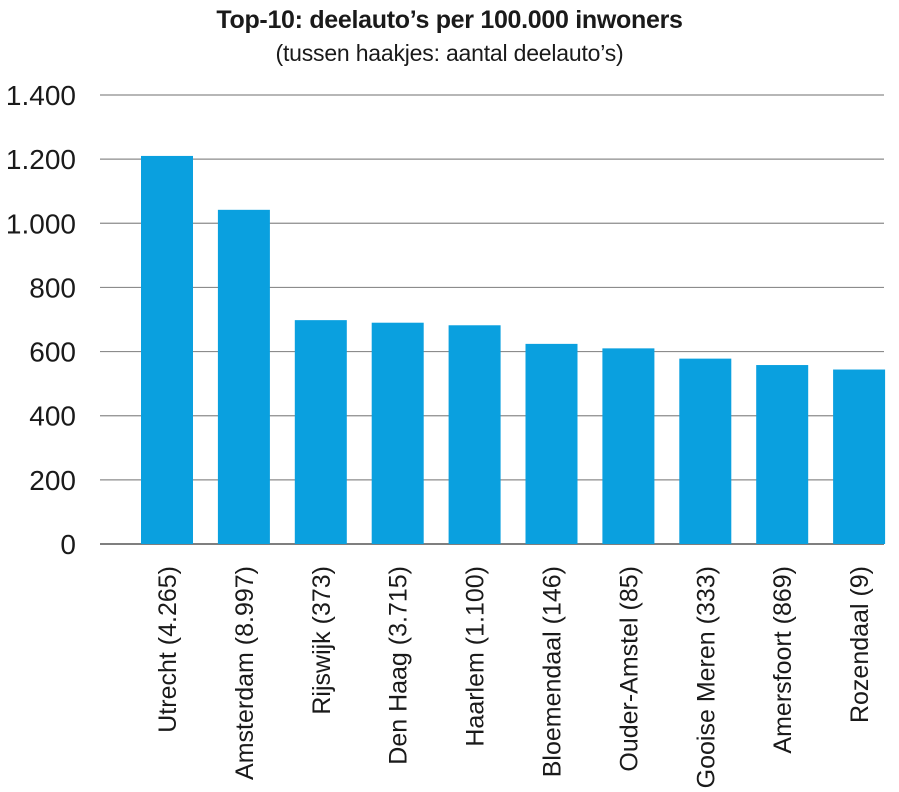 This screenshot has height=792, width=899. Describe the element at coordinates (706, 677) in the screenshot. I see `x-tick-label: Gooise Meren (333)` at that location.